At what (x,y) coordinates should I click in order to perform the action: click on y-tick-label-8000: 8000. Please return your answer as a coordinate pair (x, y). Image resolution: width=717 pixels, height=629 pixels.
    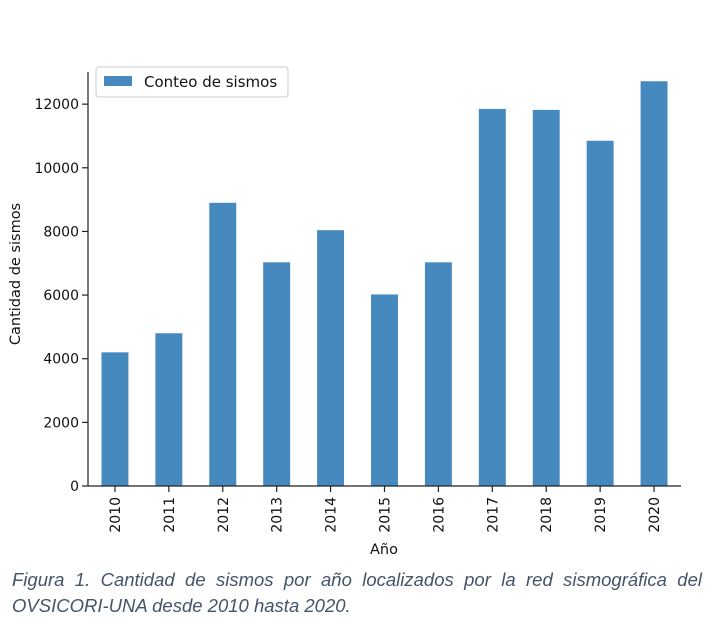
    Looking at the image, I should click on (61, 232).